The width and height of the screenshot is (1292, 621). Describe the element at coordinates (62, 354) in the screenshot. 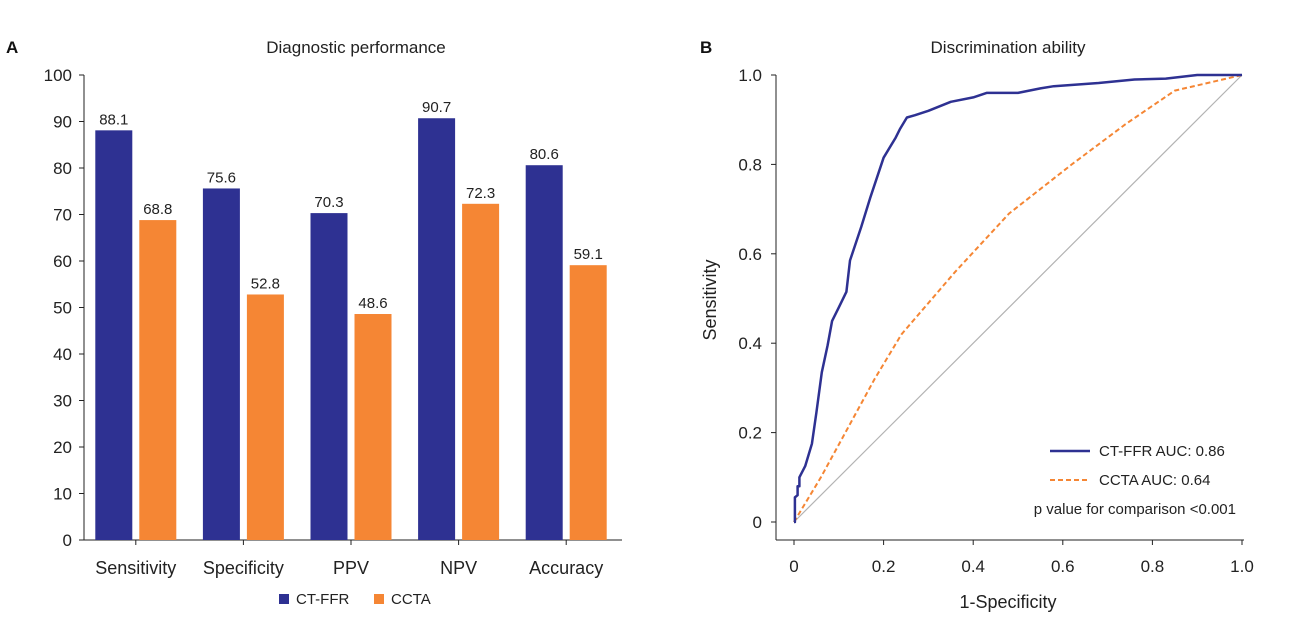

I see `y-tick-label: 40` at that location.